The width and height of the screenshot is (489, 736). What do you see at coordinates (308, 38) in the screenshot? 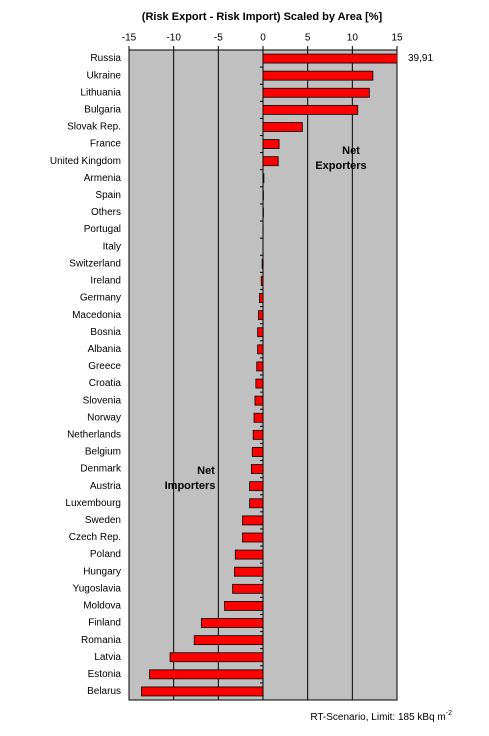
I see `x-tick-label: 5` at bounding box center [308, 38].